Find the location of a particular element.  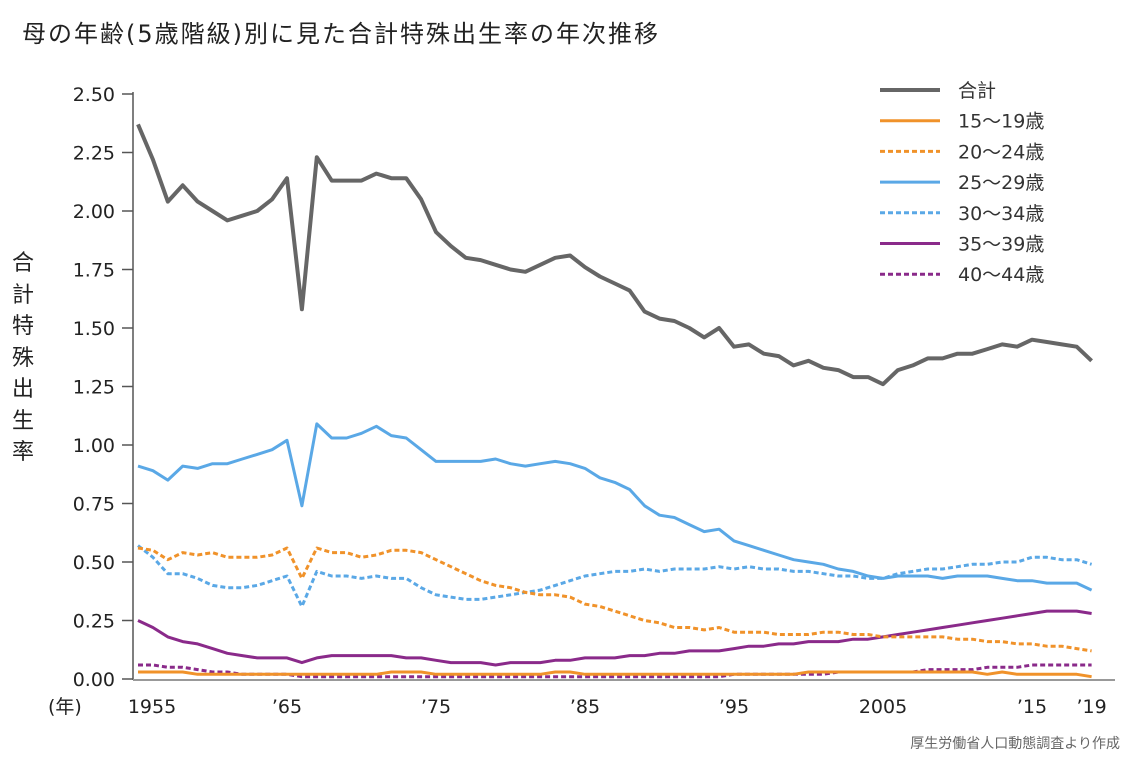

x-tick-label: ’75 is located at coordinates (436, 707).